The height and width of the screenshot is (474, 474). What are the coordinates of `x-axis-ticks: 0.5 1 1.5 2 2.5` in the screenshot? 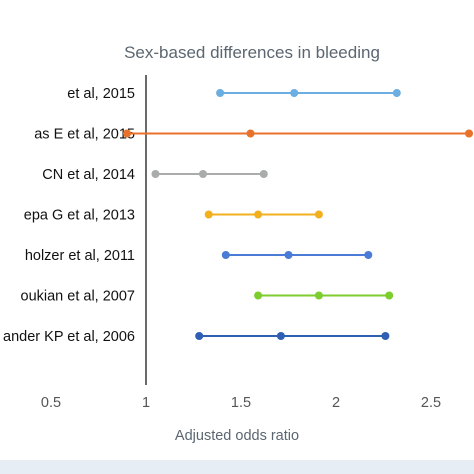 It's located at (241, 403).